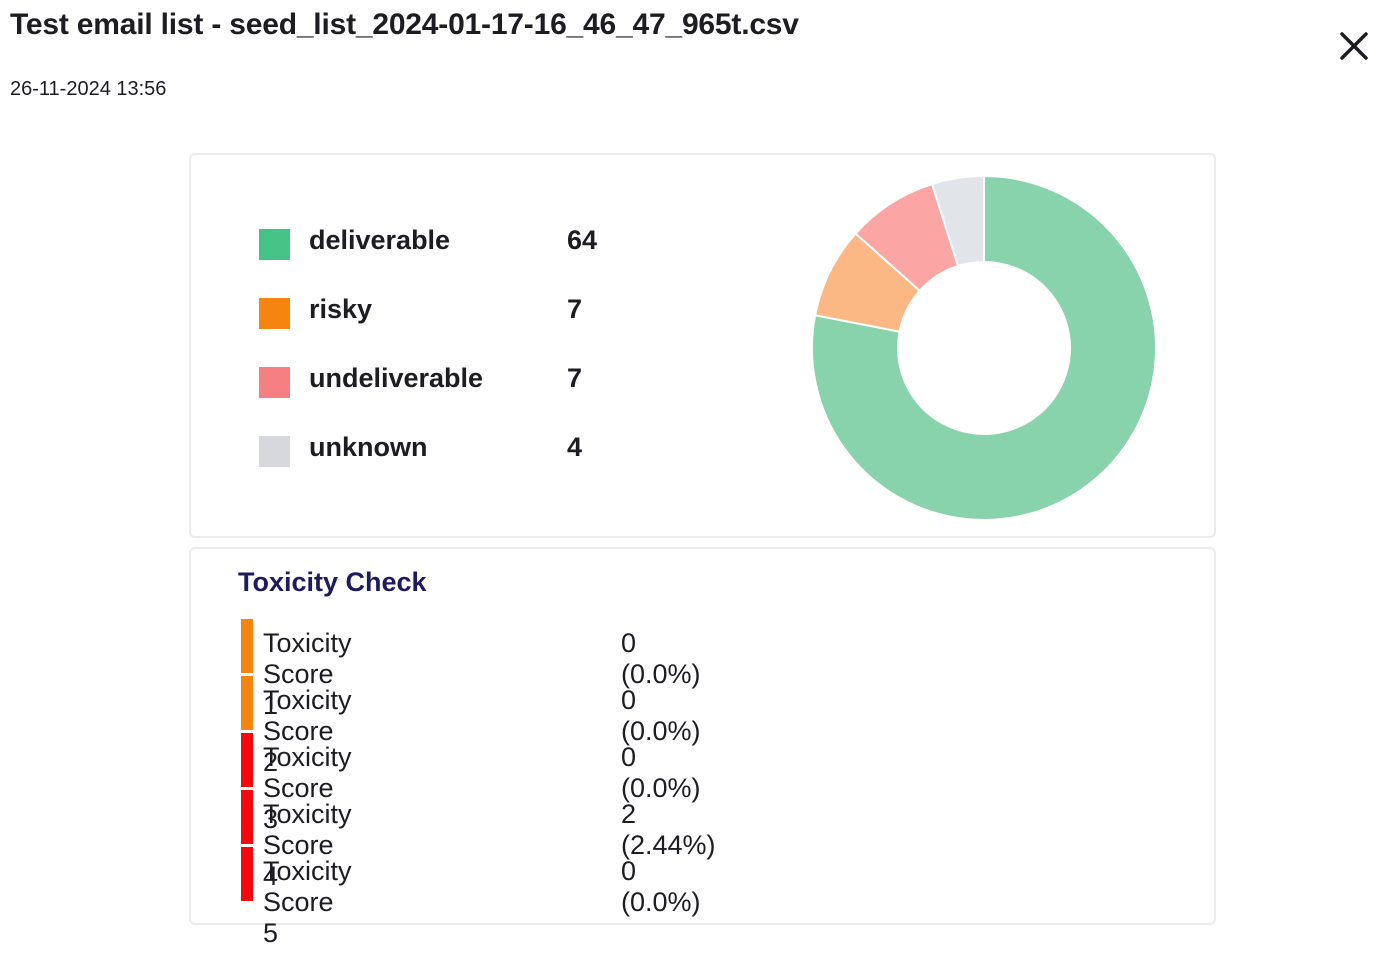 The height and width of the screenshot is (956, 1400). Describe the element at coordinates (582, 240) in the screenshot. I see `legend-count: 64` at that location.